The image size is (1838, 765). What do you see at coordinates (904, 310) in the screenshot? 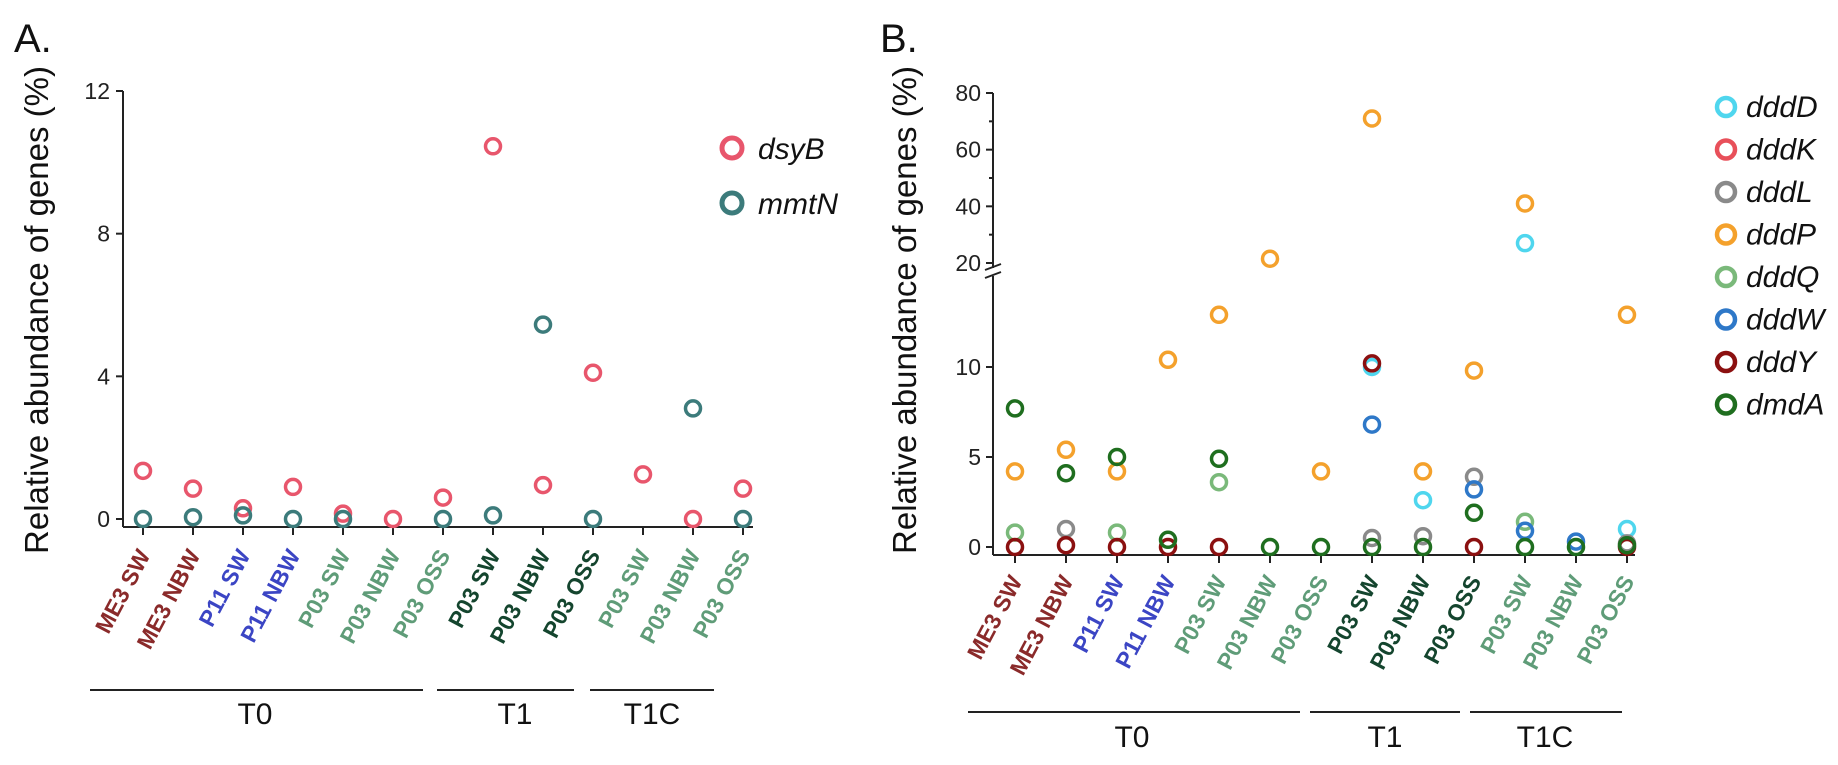
I see `panel-b-y-axis-label: Relative abundance of genes (%)` at bounding box center [904, 310].